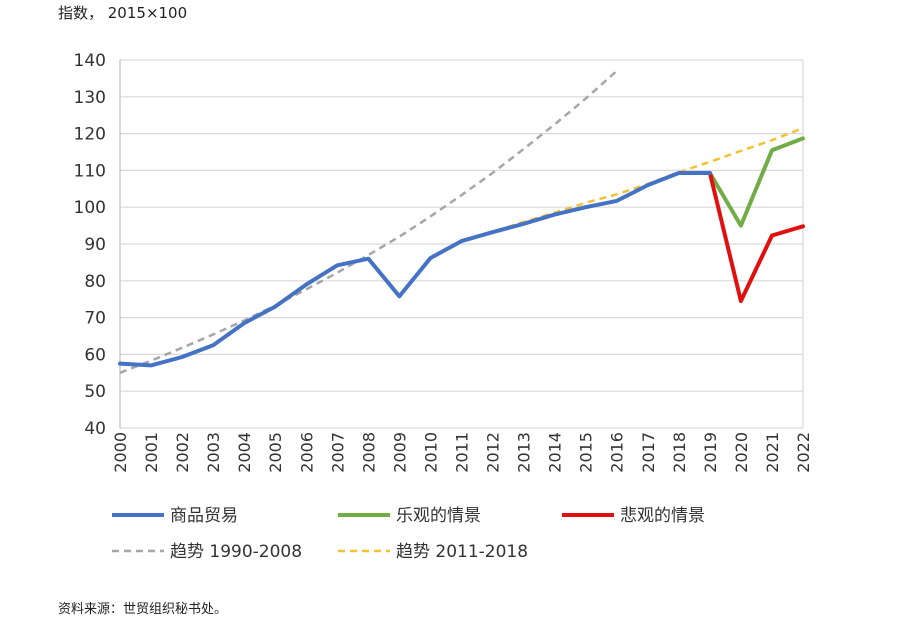 This screenshot has height=619, width=899. Describe the element at coordinates (90, 61) in the screenshot. I see `y-tick-label: 140` at that location.